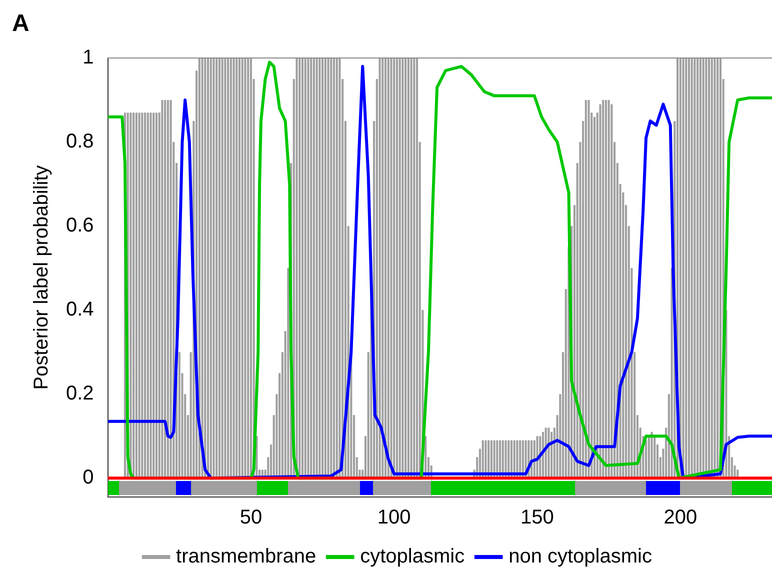 Image resolution: width=772 pixels, height=577 pixels. What do you see at coordinates (88, 57) in the screenshot?
I see `y-tick-label: 1` at bounding box center [88, 57].